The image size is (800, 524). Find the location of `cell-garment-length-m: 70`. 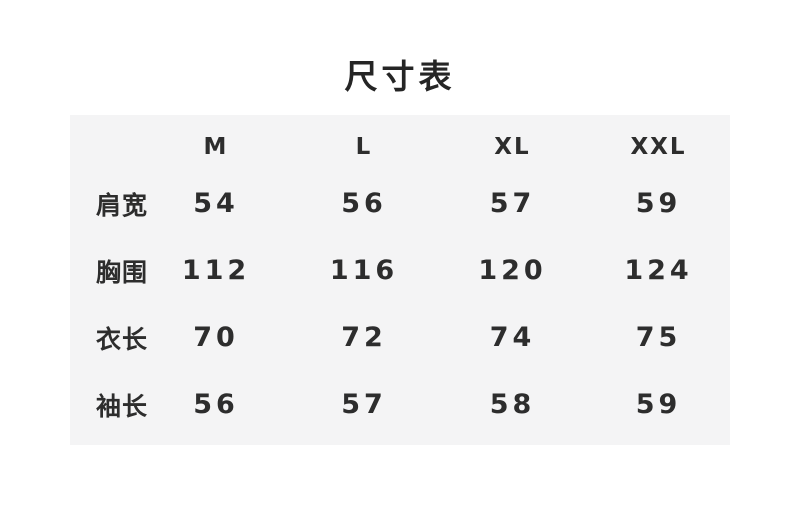

cell-garment-length-m: 70 is located at coordinates (216, 337).